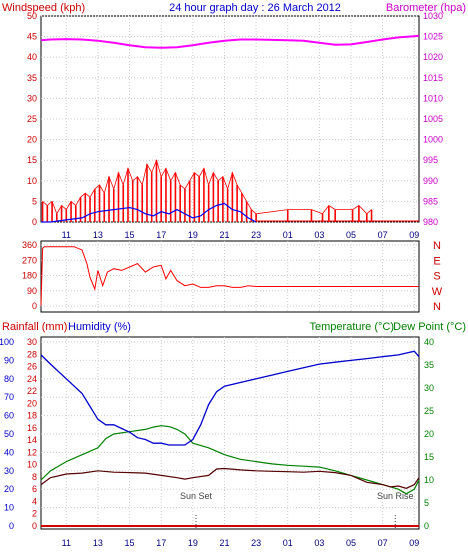  What do you see at coordinates (32, 342) in the screenshot?
I see `rainfall-y-tick-label: 30` at bounding box center [32, 342].